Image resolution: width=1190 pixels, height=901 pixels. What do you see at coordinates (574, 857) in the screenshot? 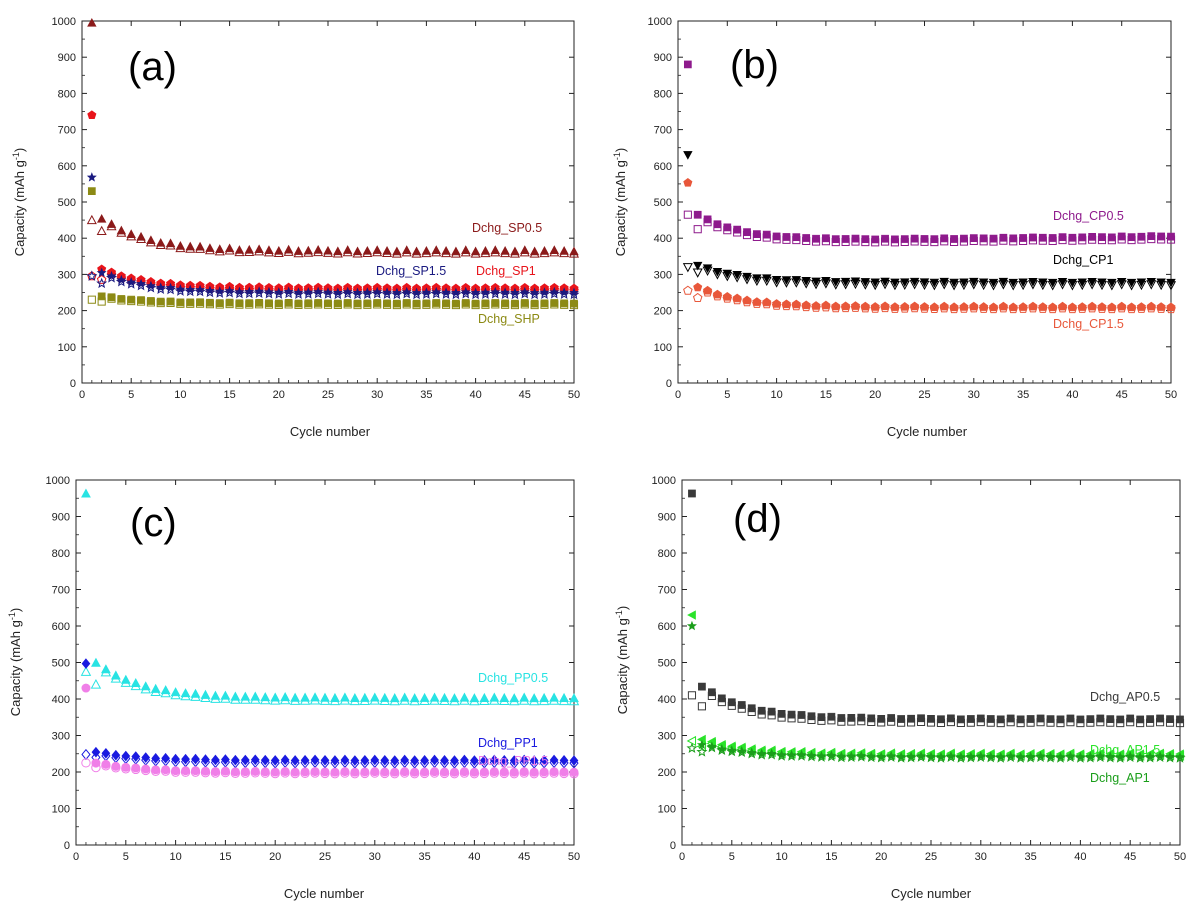
I see `x-tick-label: 50` at bounding box center [574, 857].